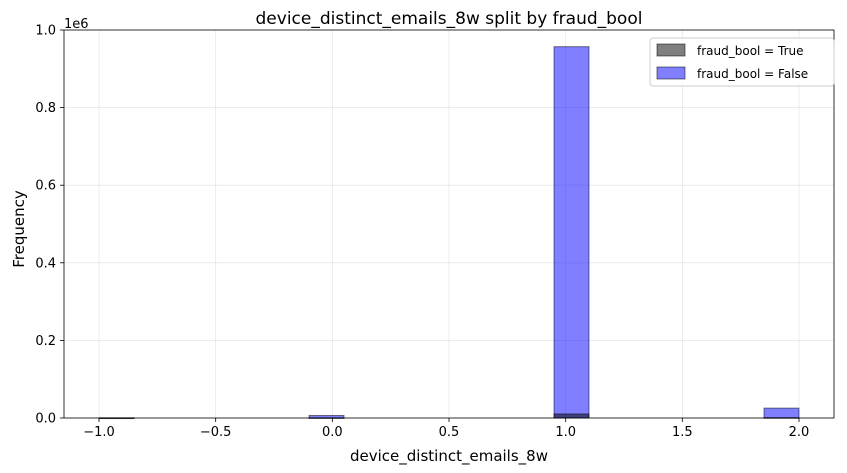  Describe the element at coordinates (216, 432) in the screenshot. I see `x-tick-label: −0.5` at that location.